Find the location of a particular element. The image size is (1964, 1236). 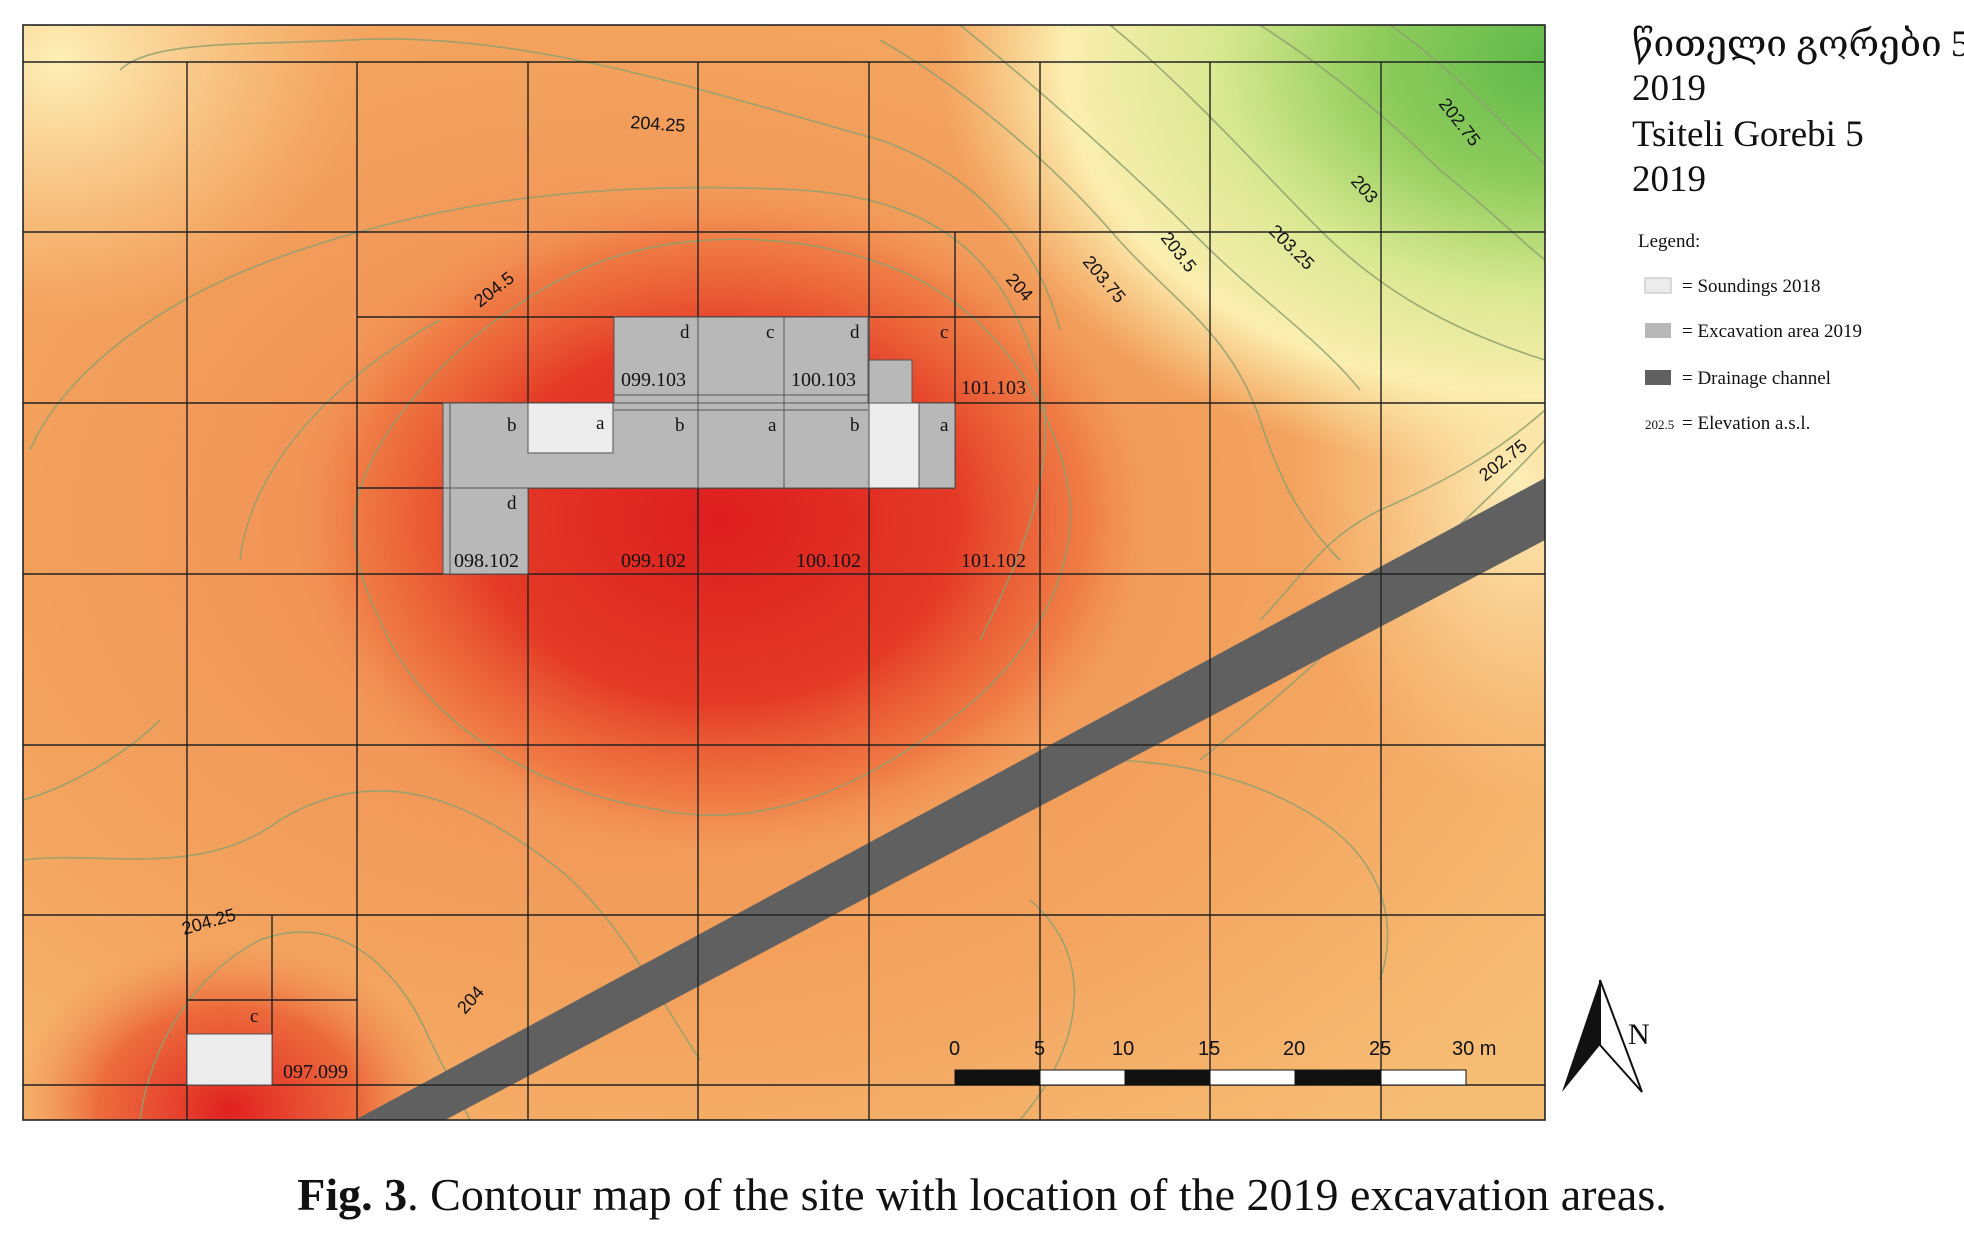

legend-item: = Excavation area 2019 is located at coordinates (1772, 331).